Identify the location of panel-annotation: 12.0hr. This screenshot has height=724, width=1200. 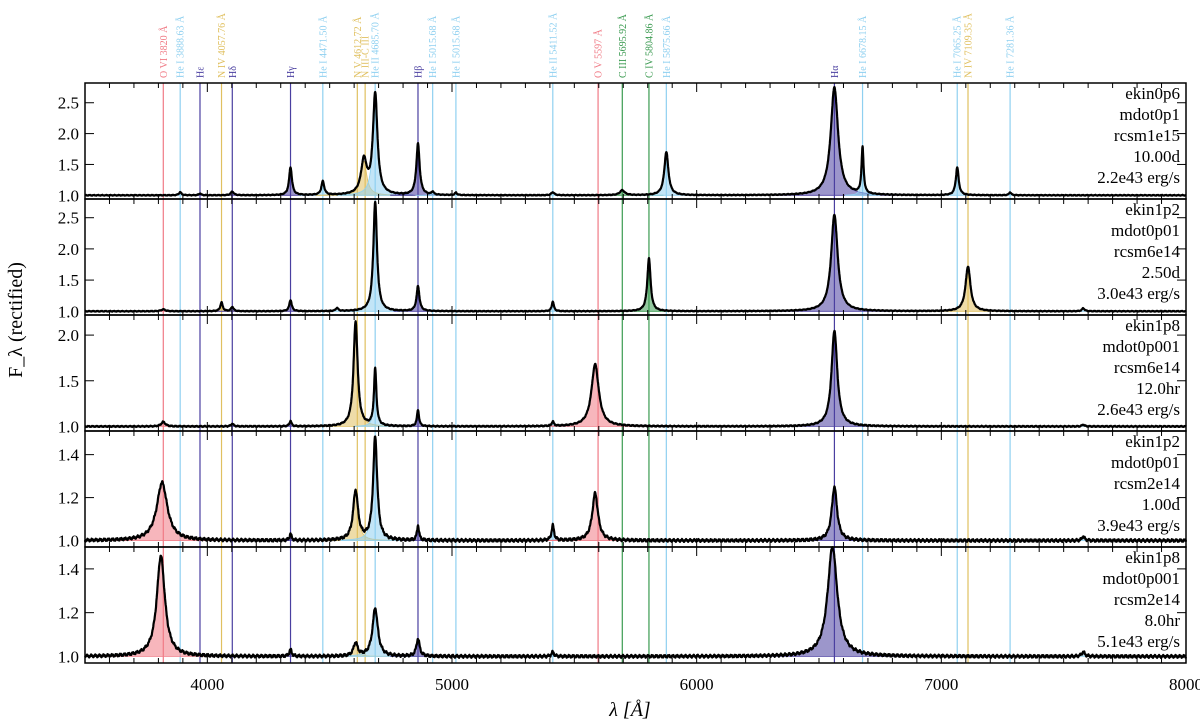
(1158, 388).